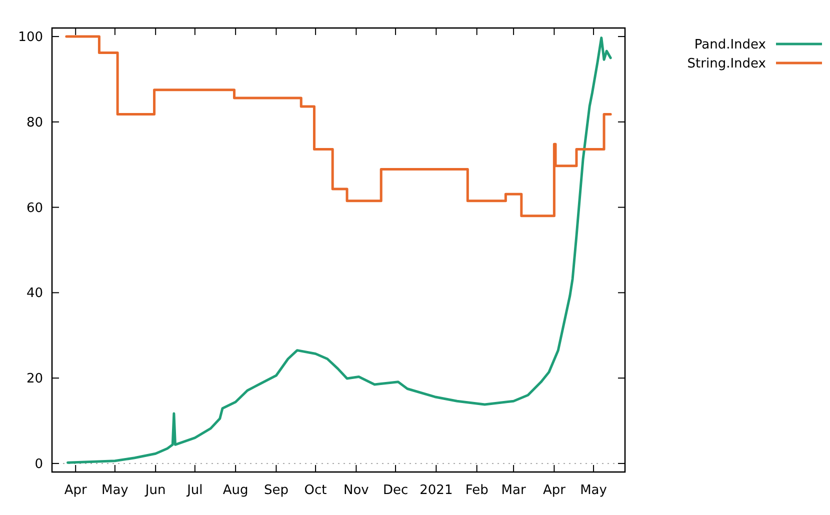  Describe the element at coordinates (357, 490) in the screenshot. I see `x-tick-label: Nov` at that location.